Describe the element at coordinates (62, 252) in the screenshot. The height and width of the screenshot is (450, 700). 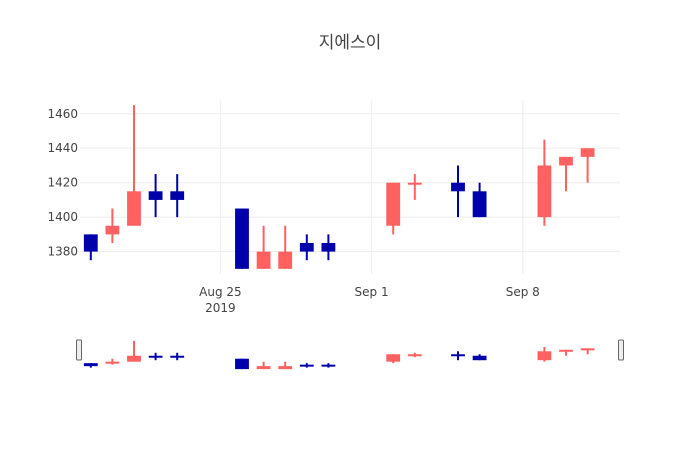
I see `y-tick-label: 1380` at that location.